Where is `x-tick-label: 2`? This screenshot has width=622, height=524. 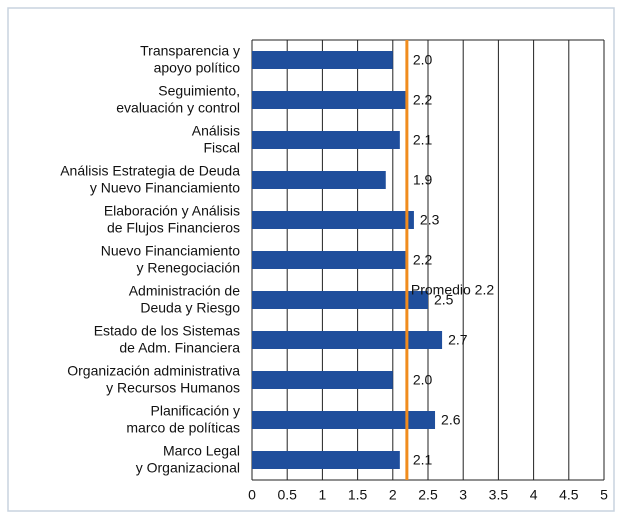 x-tick-label: 2 is located at coordinates (393, 495).